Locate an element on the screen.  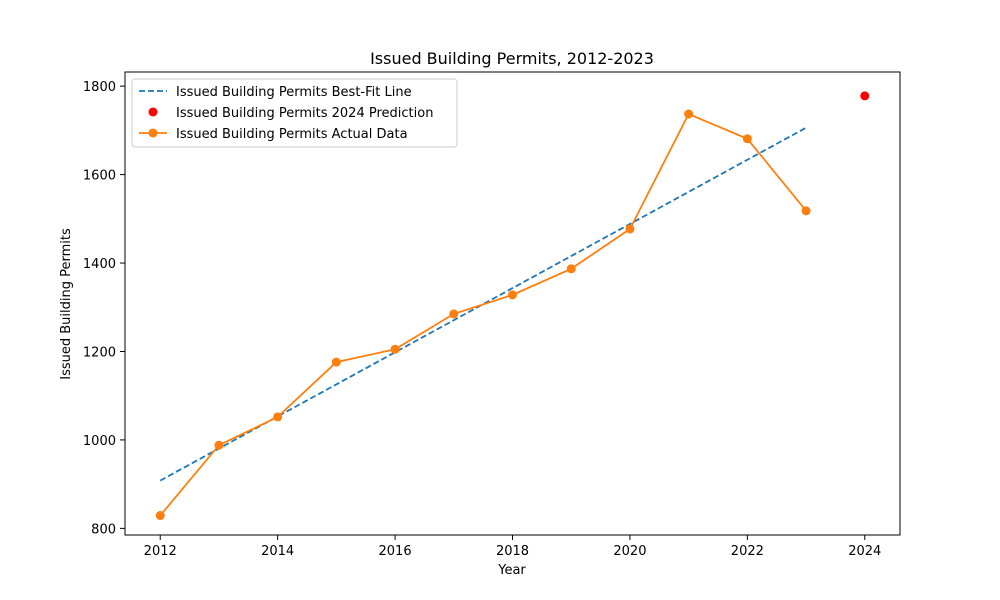
y-tick-label: 1800 is located at coordinates (99, 87).